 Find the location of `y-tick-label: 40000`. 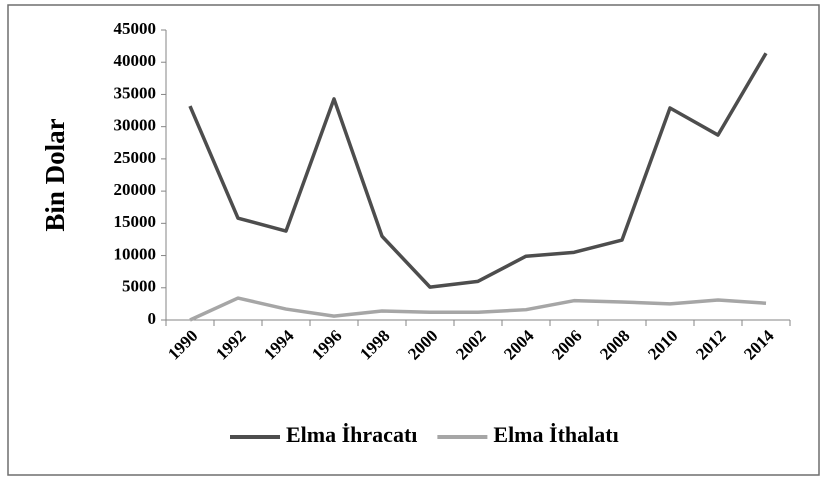

y-tick-label: 40000 is located at coordinates (135, 60).